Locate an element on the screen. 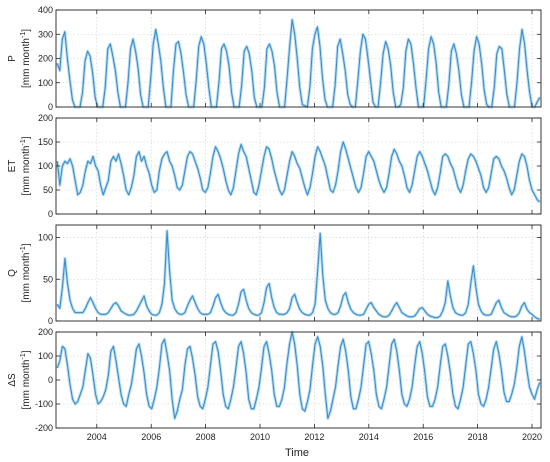  y-axis-unit-main-0: [mm month is located at coordinates (26, 63).